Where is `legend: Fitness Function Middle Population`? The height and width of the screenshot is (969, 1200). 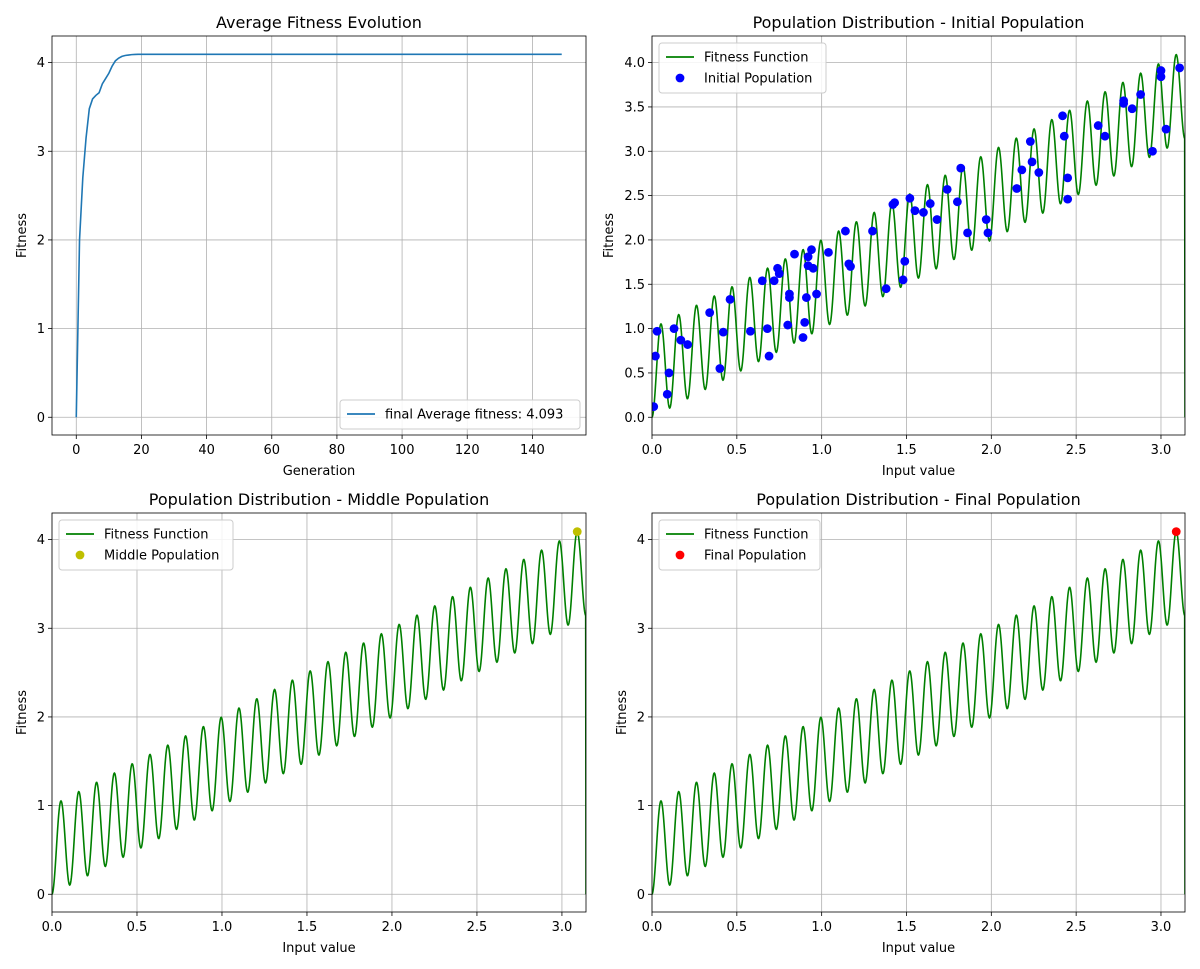
legend: Fitness Function Middle Population is located at coordinates (146, 545).